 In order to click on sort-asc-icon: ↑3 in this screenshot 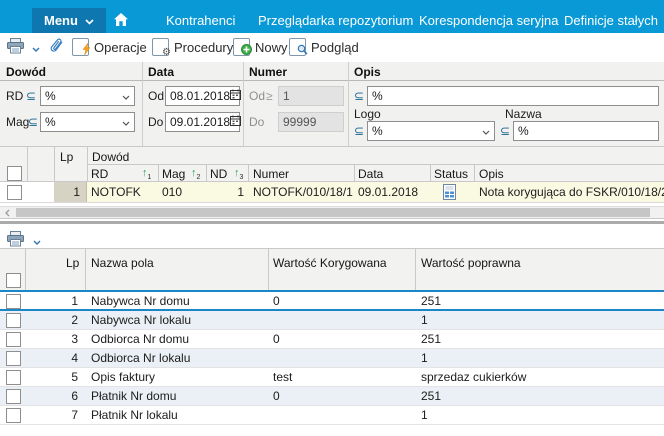, I will do `click(239, 174)`.